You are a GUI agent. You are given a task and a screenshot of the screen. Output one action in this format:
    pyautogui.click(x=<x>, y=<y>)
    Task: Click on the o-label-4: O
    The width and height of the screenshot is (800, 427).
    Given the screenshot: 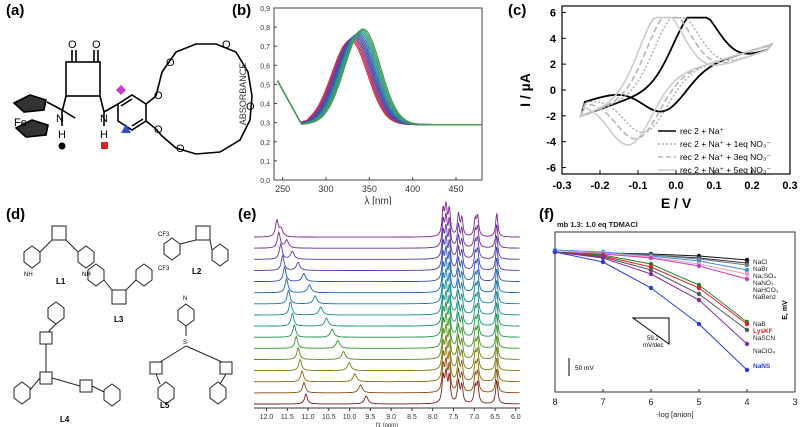 What is the action you would take?
    pyautogui.click(x=158, y=130)
    